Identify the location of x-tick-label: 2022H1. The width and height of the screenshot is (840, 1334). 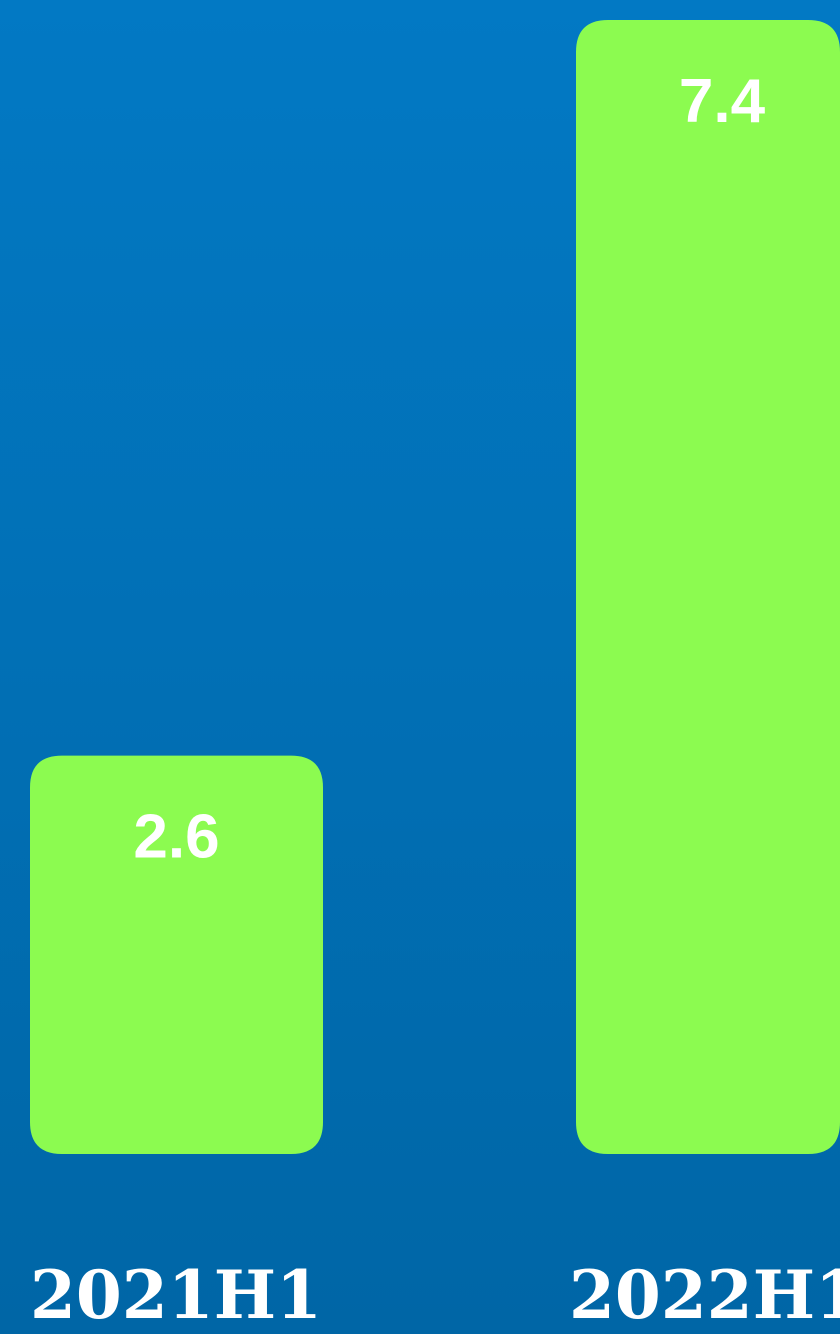
(704, 1295).